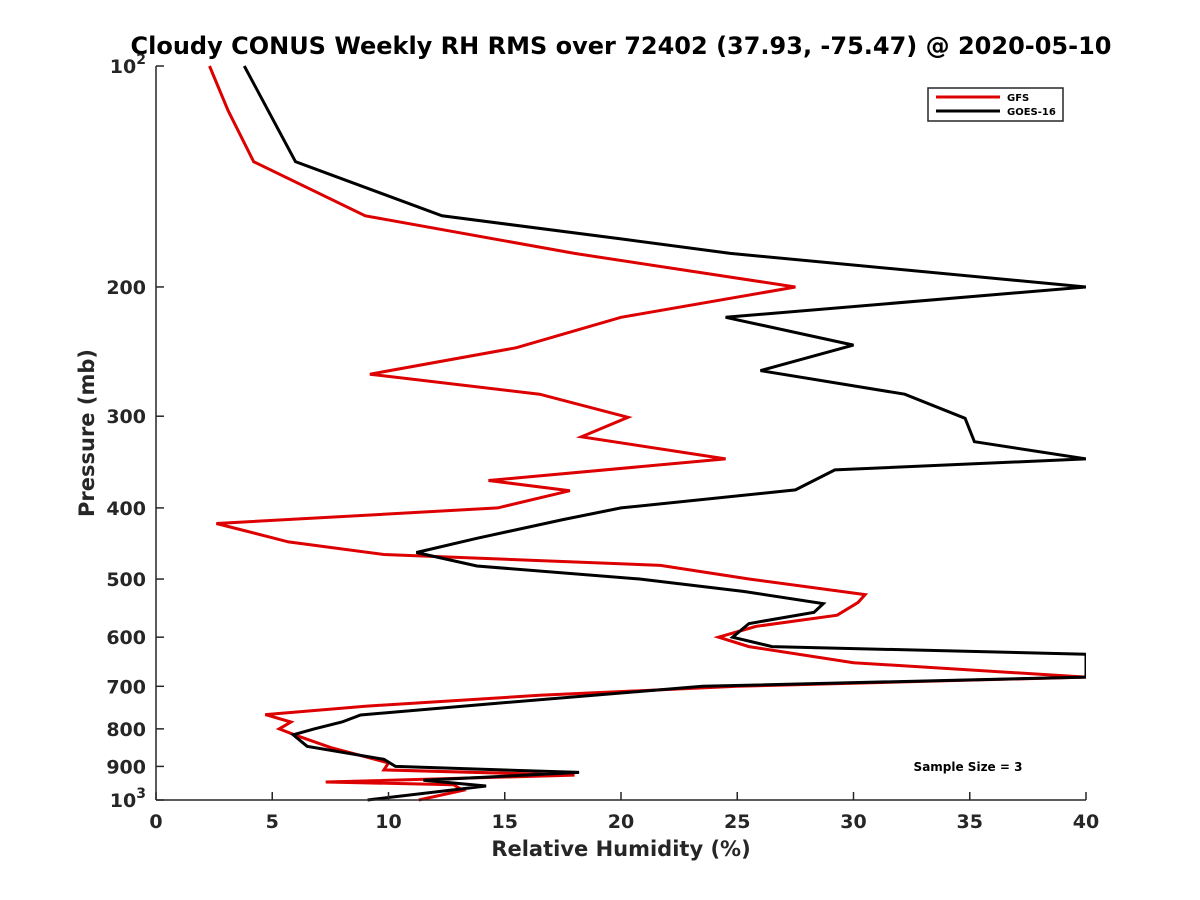 This screenshot has width=1200, height=900. Describe the element at coordinates (505, 822) in the screenshot. I see `x-tick-label: 15` at that location.